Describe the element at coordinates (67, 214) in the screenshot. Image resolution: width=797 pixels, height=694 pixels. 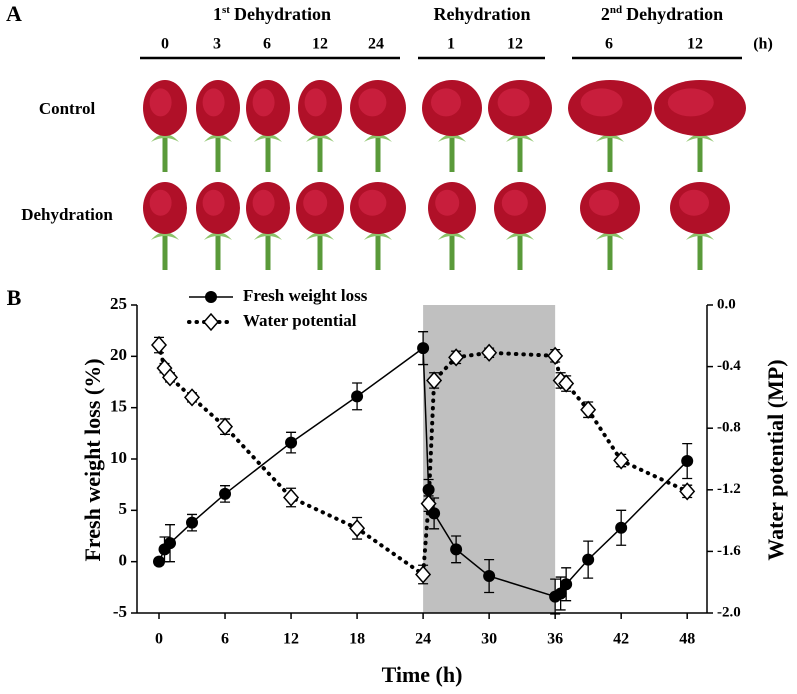
I see `row-label: Dehydration` at that location.